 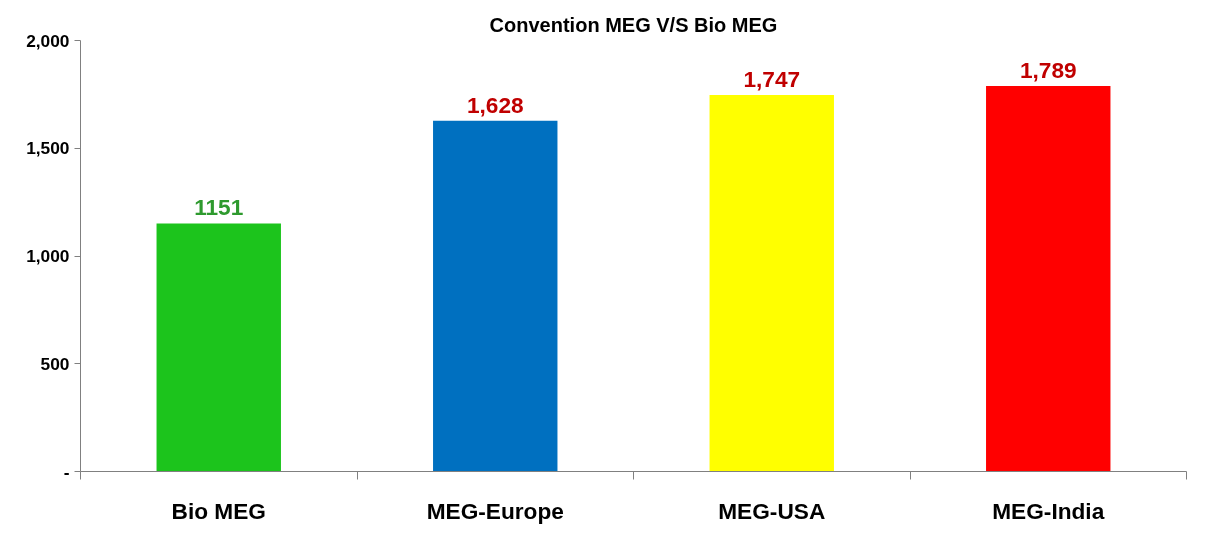 I want to click on data-label: 1,747, so click(x=772, y=79).